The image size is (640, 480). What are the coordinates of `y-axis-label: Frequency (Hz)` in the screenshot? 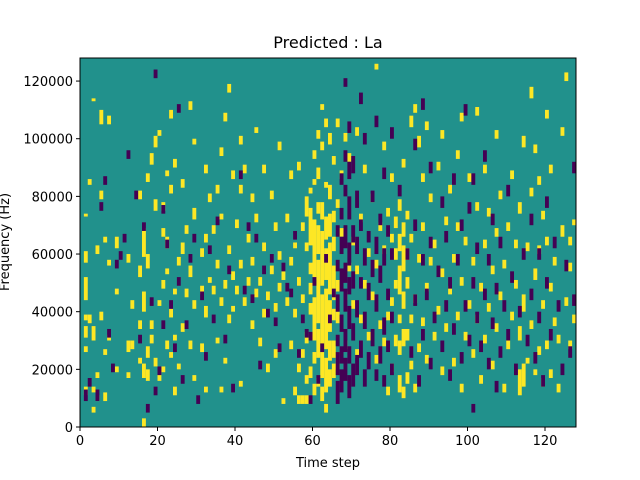 It's located at (6, 242).